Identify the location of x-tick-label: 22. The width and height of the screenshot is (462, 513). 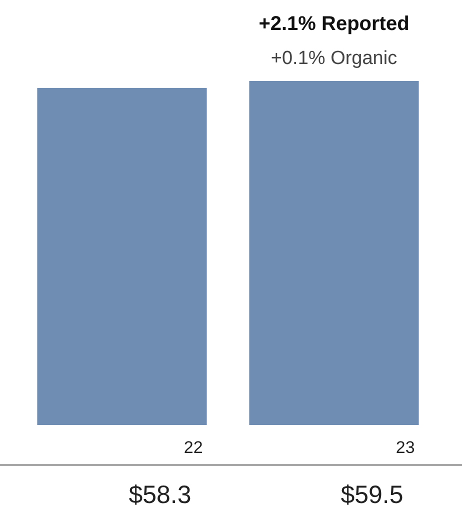
(193, 447).